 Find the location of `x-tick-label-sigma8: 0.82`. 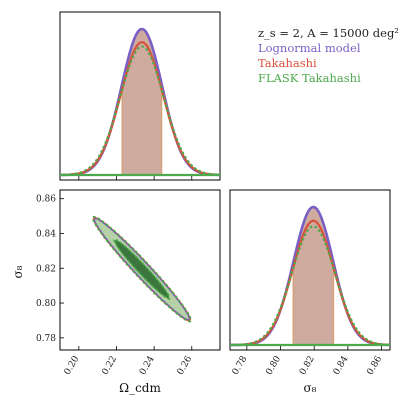

x-tick-label-sigma8: 0.82 is located at coordinates (307, 366).